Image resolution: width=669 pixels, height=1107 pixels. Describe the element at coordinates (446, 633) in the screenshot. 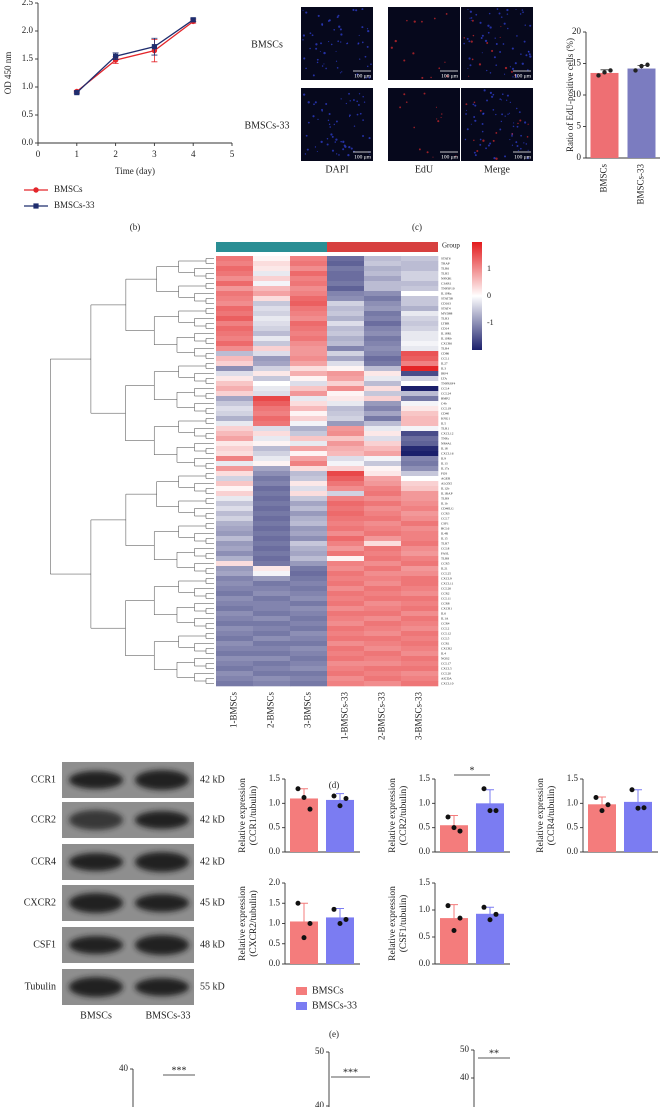

I see `row-label: CCL12` at that location.